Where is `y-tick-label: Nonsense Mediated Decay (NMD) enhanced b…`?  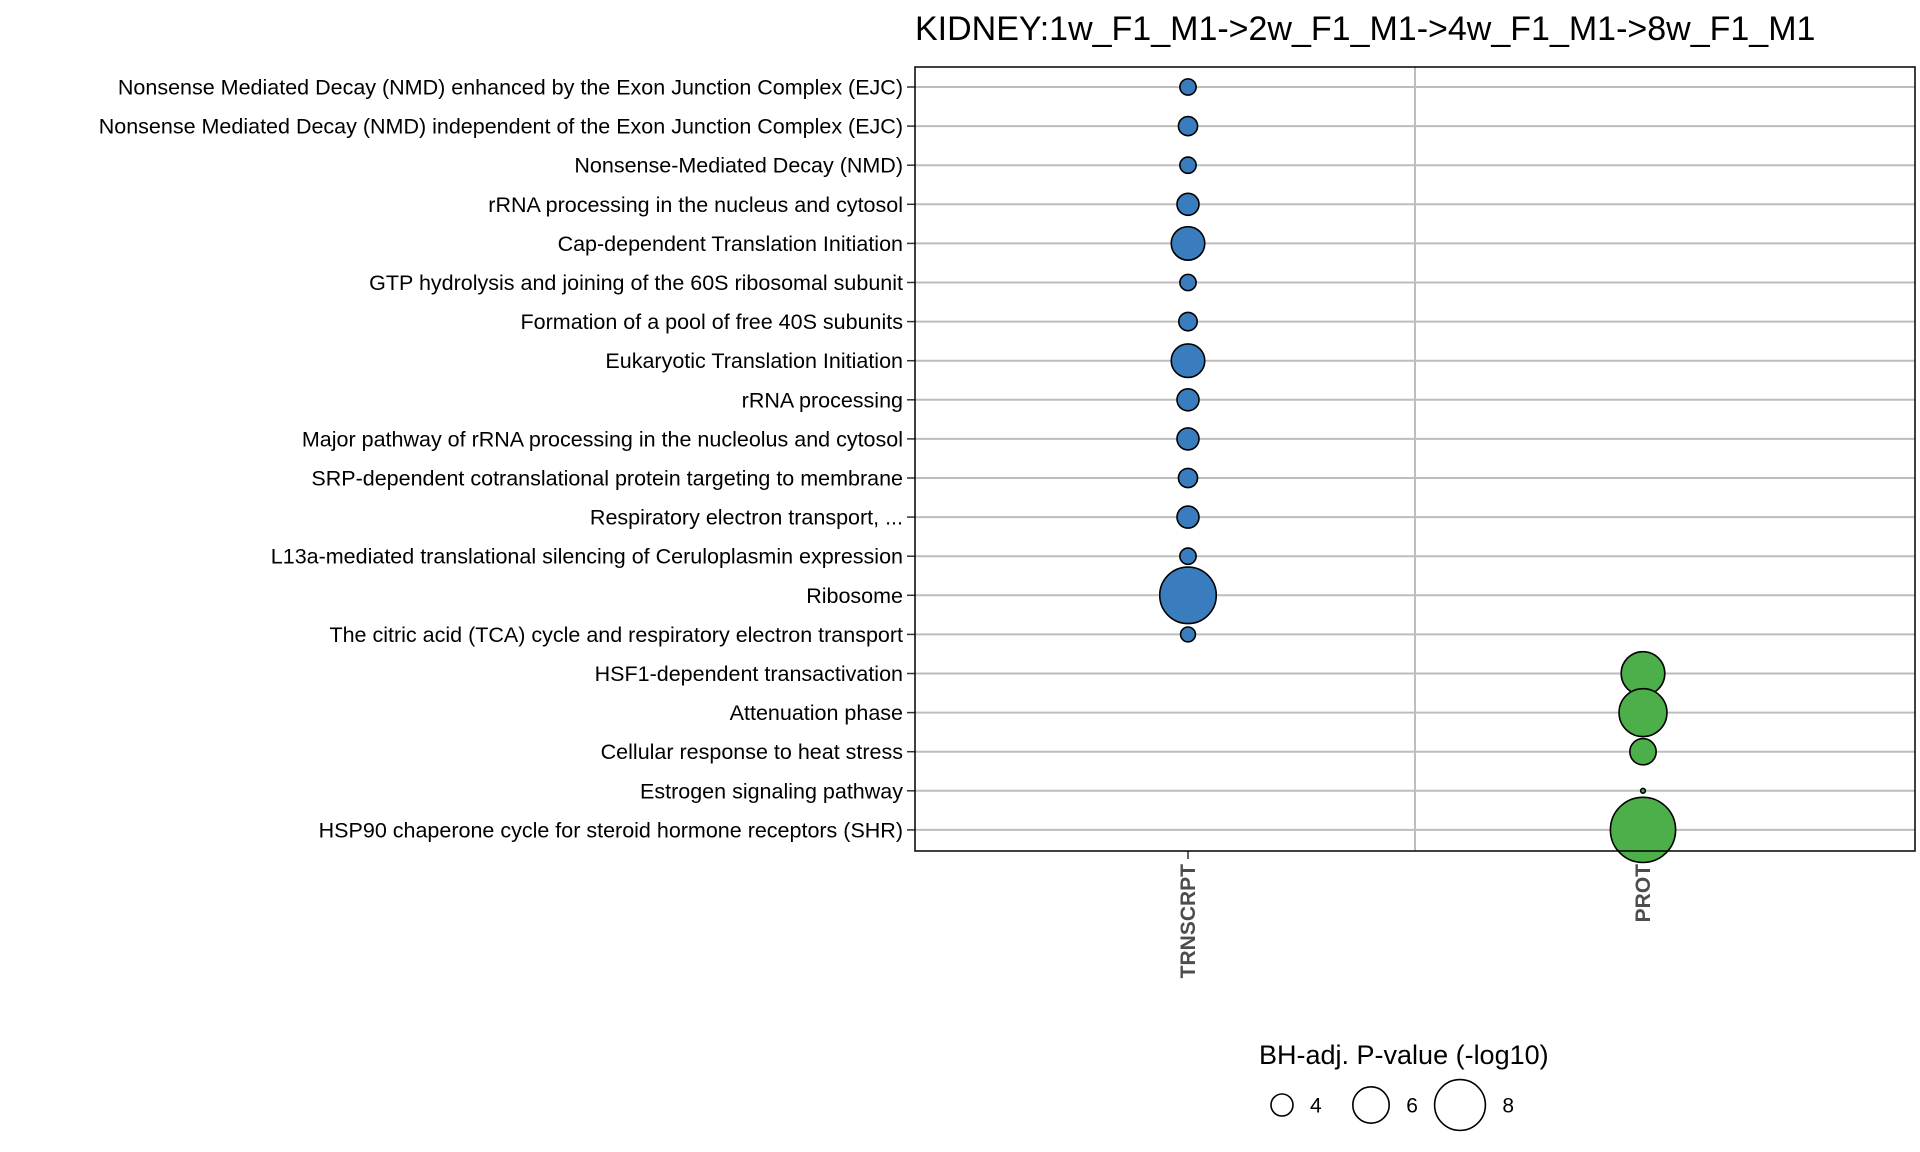 y-tick-label: Nonsense Mediated Decay (NMD) enhanced b… is located at coordinates (510, 88).